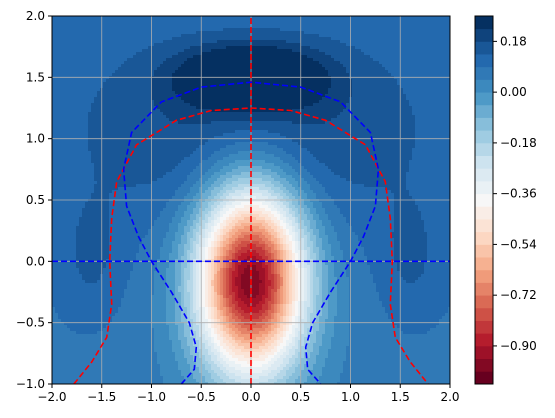  What do you see at coordinates (518, 244) in the screenshot?
I see `colorbar-tick-label: −0.54` at bounding box center [518, 244].